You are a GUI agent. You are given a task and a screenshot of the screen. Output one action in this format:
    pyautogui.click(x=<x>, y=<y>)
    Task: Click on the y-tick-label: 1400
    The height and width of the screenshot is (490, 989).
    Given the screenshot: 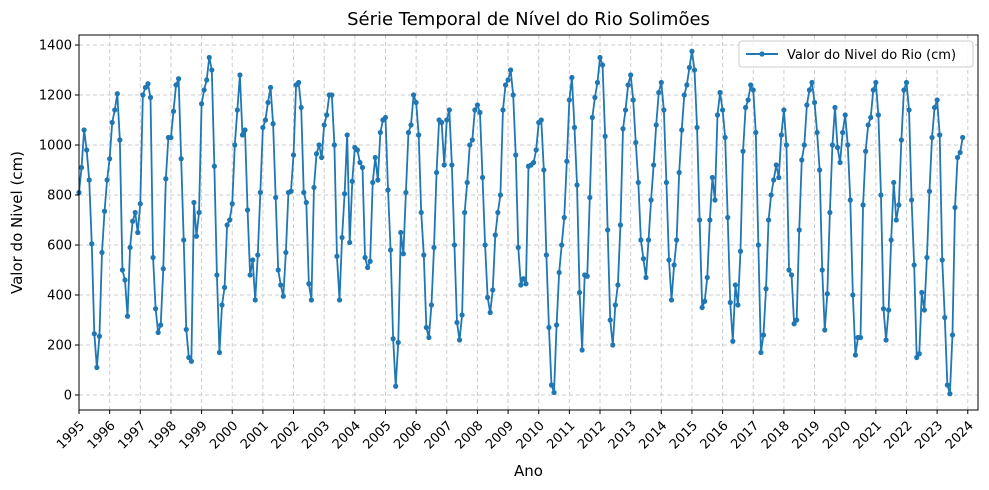 What is the action you would take?
    pyautogui.click(x=55, y=46)
    